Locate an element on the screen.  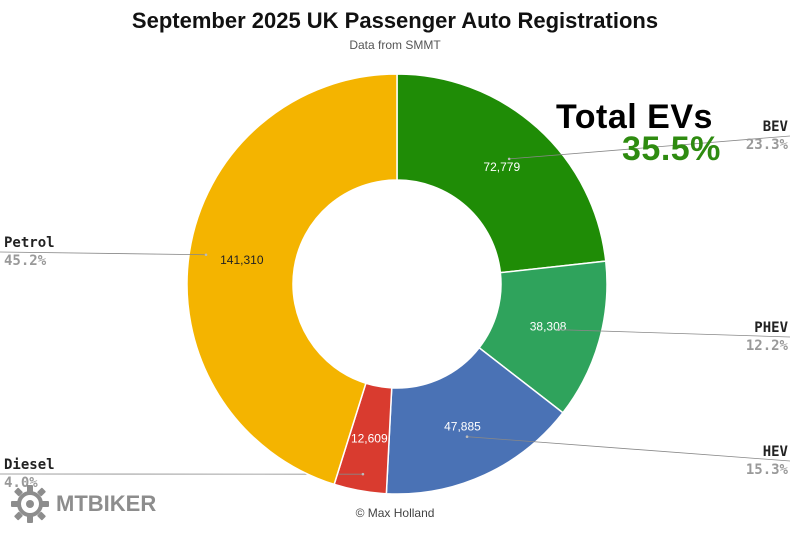
slice-hev is located at coordinates (474, 420).